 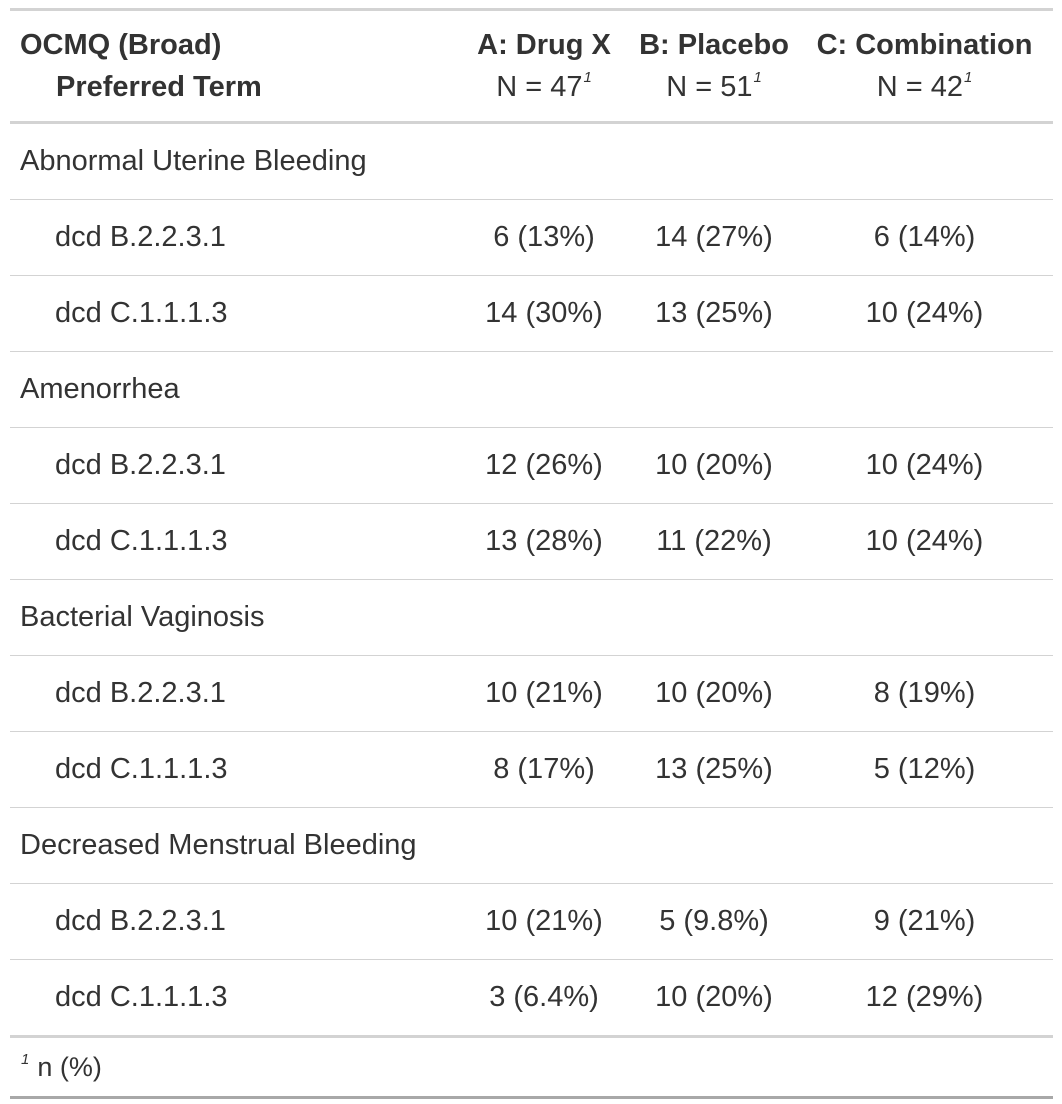 What do you see at coordinates (924, 237) in the screenshot?
I see `cell-combination: 6 (14%)` at bounding box center [924, 237].